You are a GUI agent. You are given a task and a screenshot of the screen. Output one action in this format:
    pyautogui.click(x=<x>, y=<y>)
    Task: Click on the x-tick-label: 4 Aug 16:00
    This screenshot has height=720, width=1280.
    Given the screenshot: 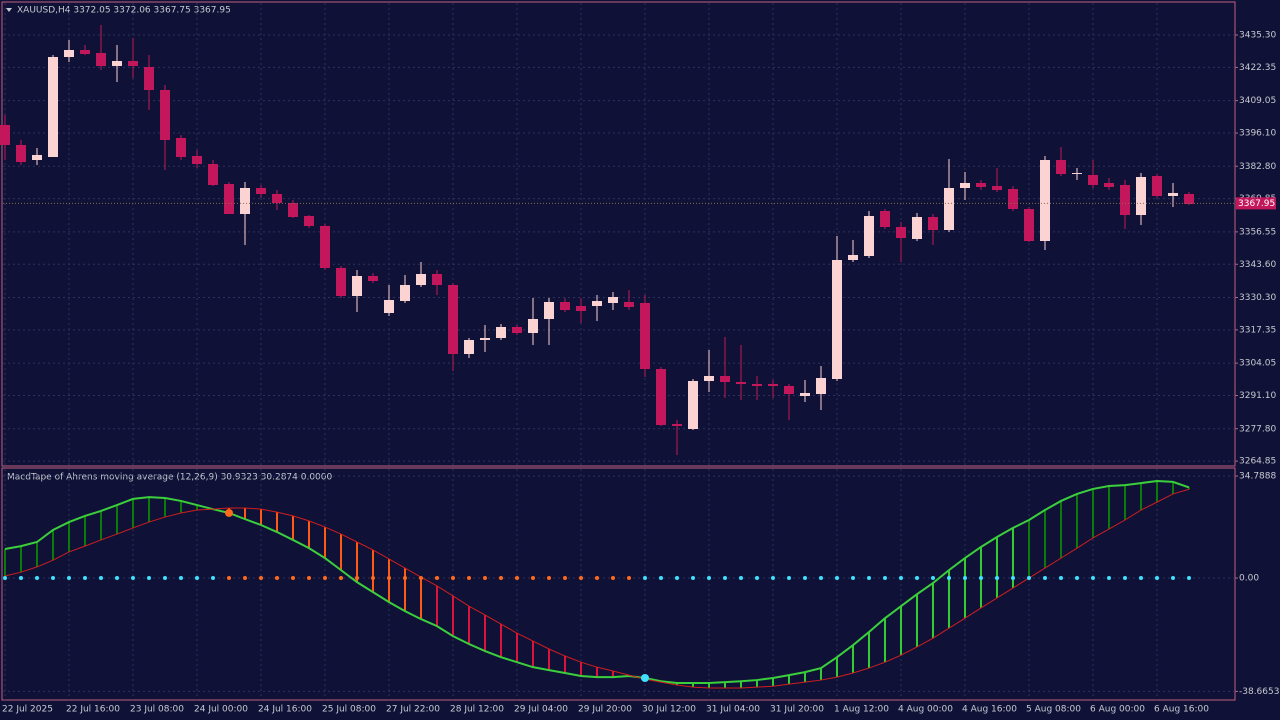 What is the action you would take?
    pyautogui.click(x=989, y=710)
    